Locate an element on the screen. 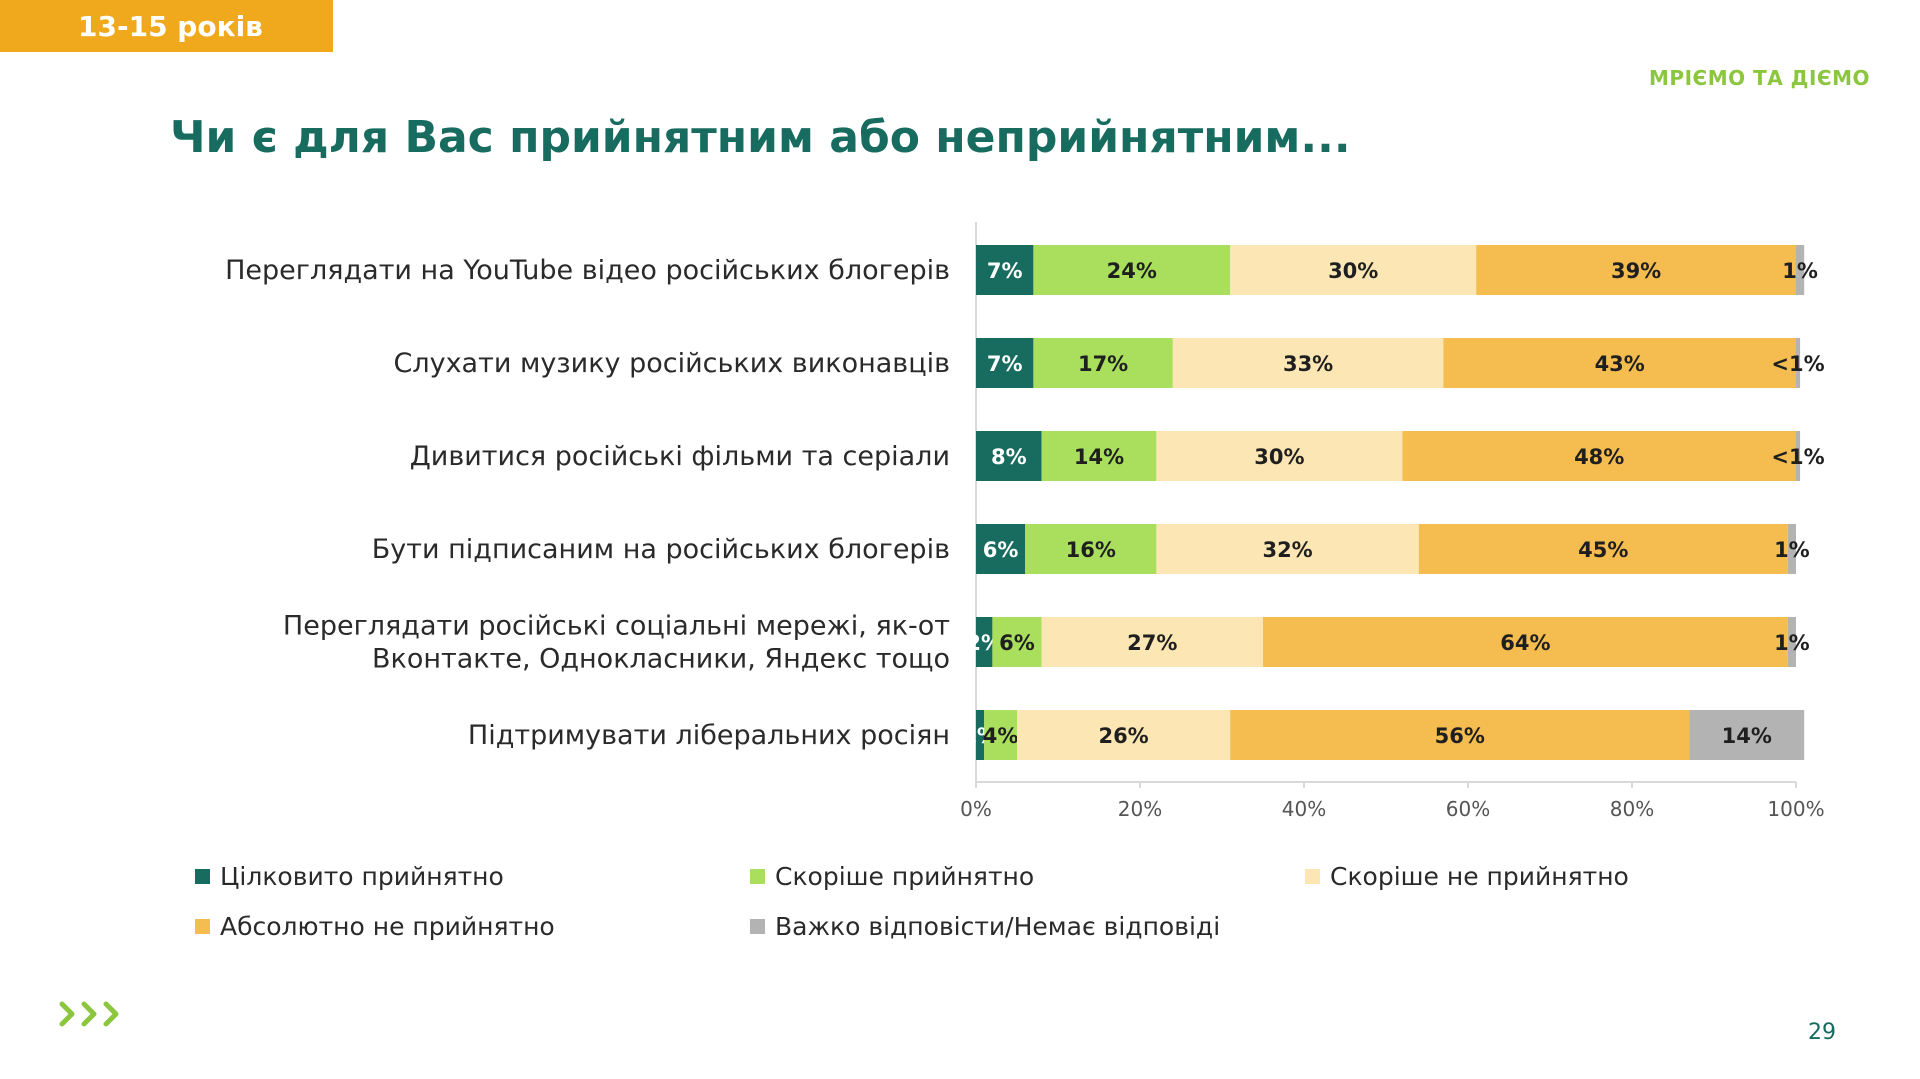 This screenshot has width=1920, height=1079. x-tick-label: 40% is located at coordinates (1304, 809).